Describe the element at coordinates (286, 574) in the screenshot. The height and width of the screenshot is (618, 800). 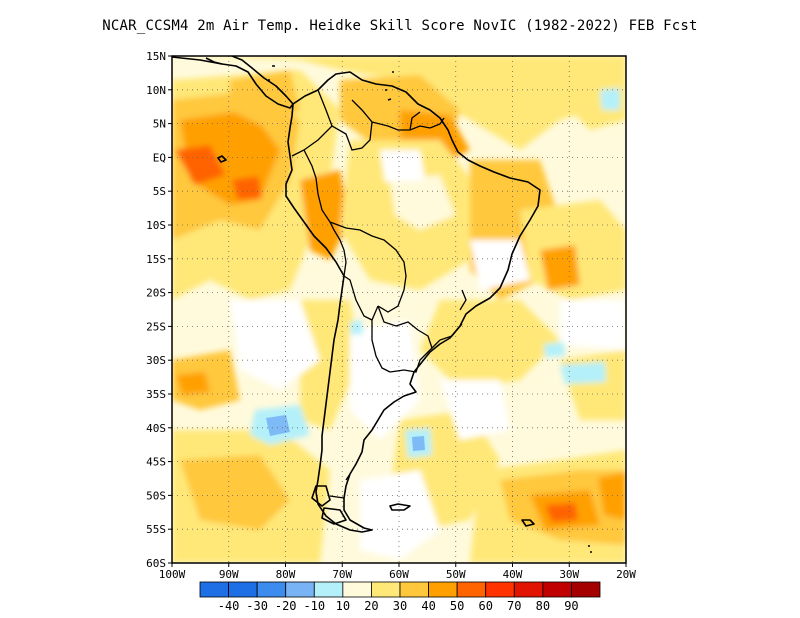
I see `lon-tick-label: 80W` at that location.